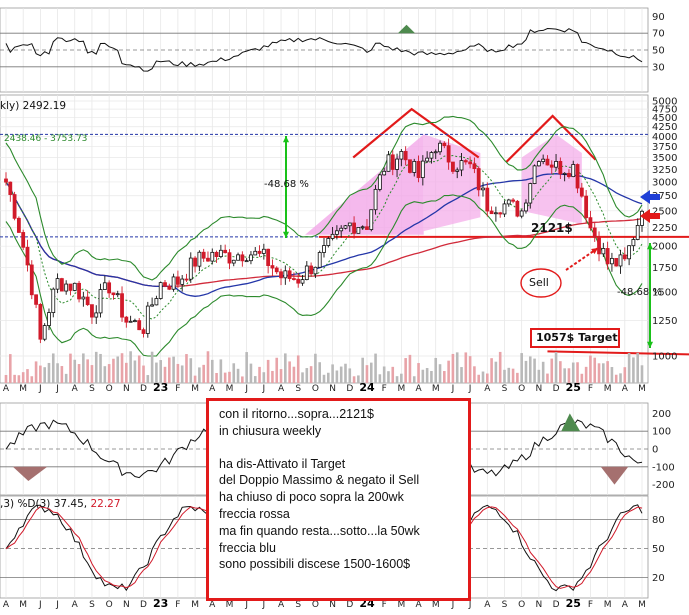 The image size is (689, 615). Describe the element at coordinates (311, 497) in the screenshot. I see `note-line: ha chiuso di poco sopra la 200wk` at that location.